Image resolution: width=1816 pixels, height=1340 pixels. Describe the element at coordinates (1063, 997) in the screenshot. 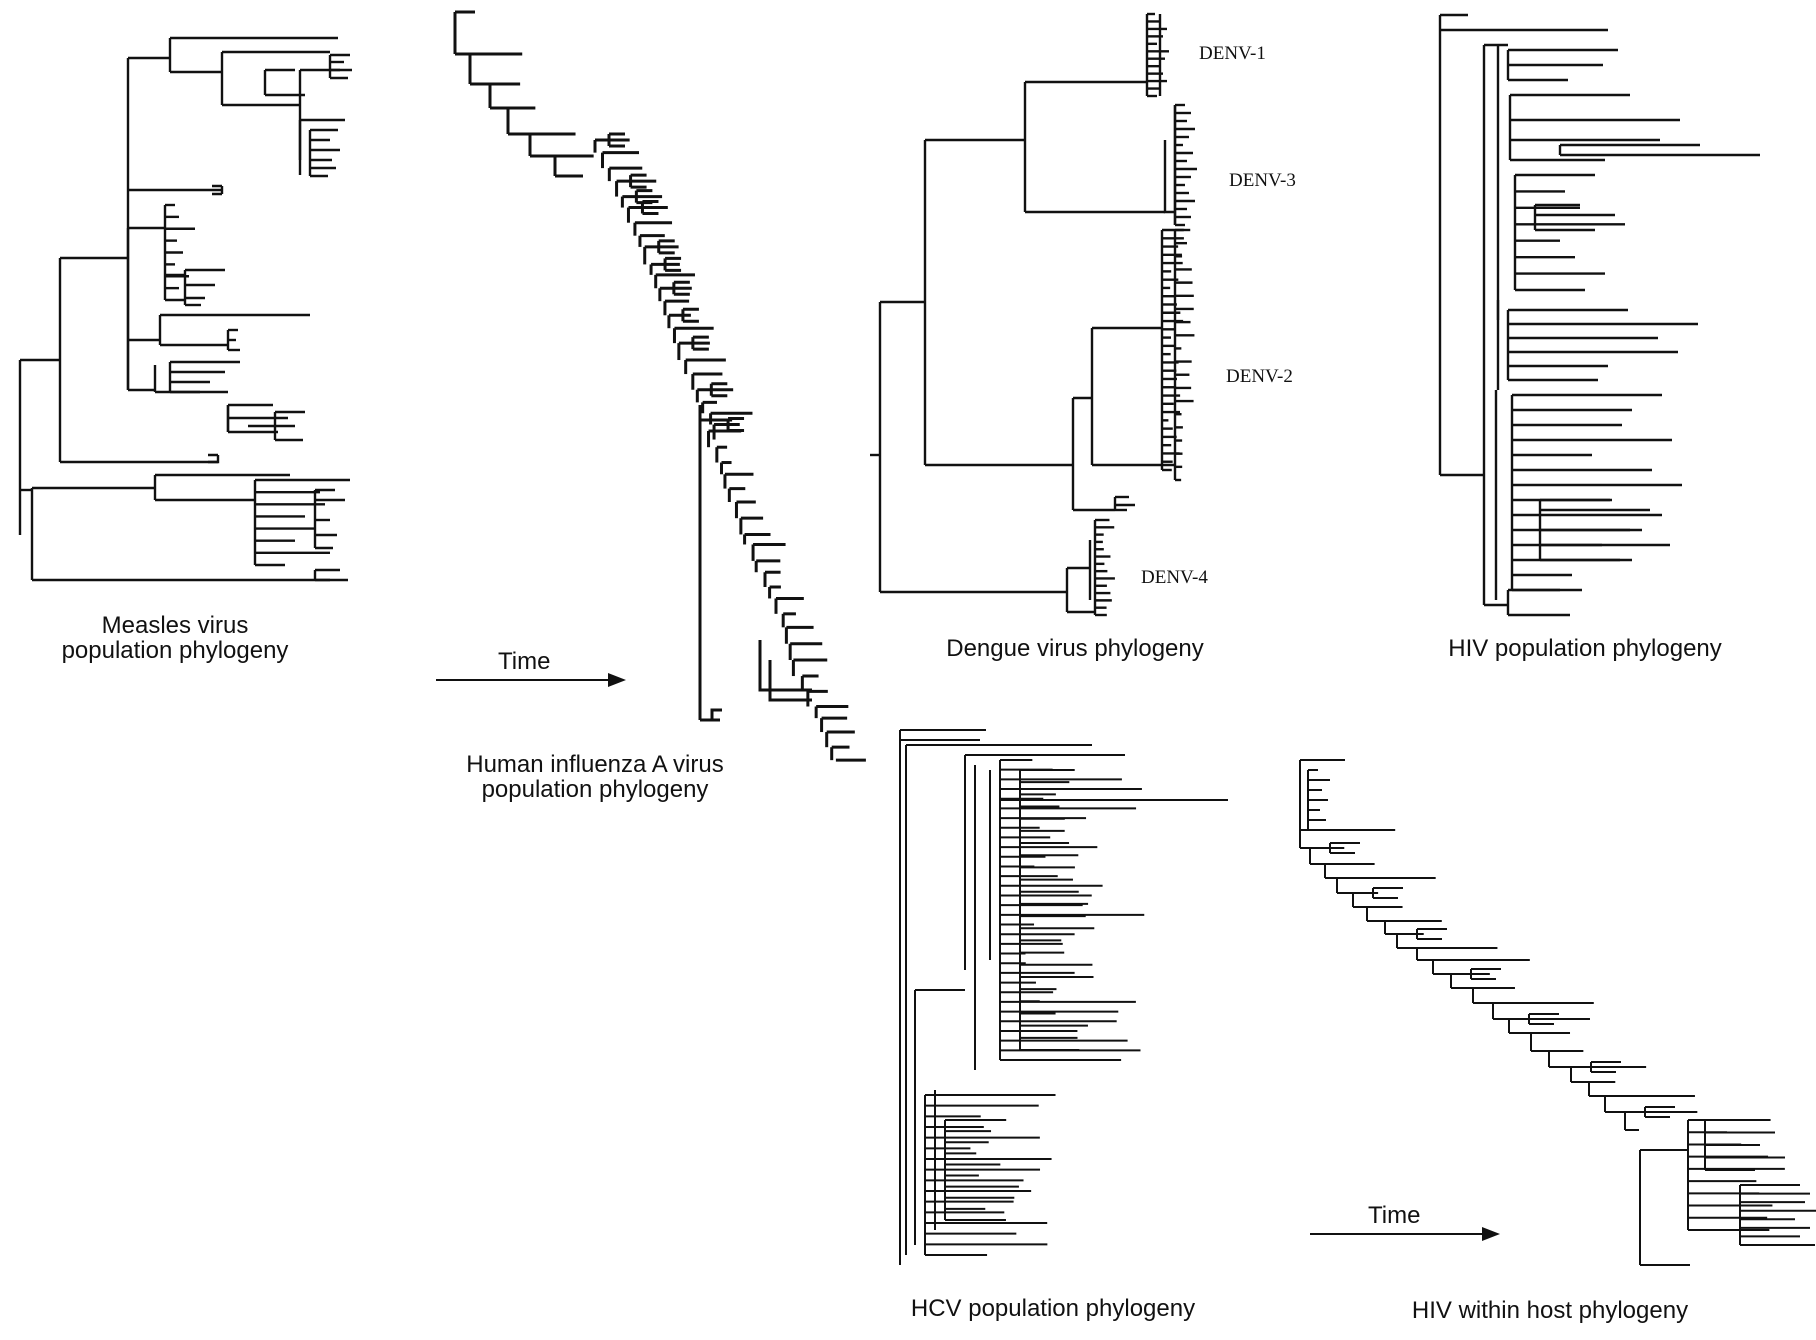

I see `hcv-tree` at that location.